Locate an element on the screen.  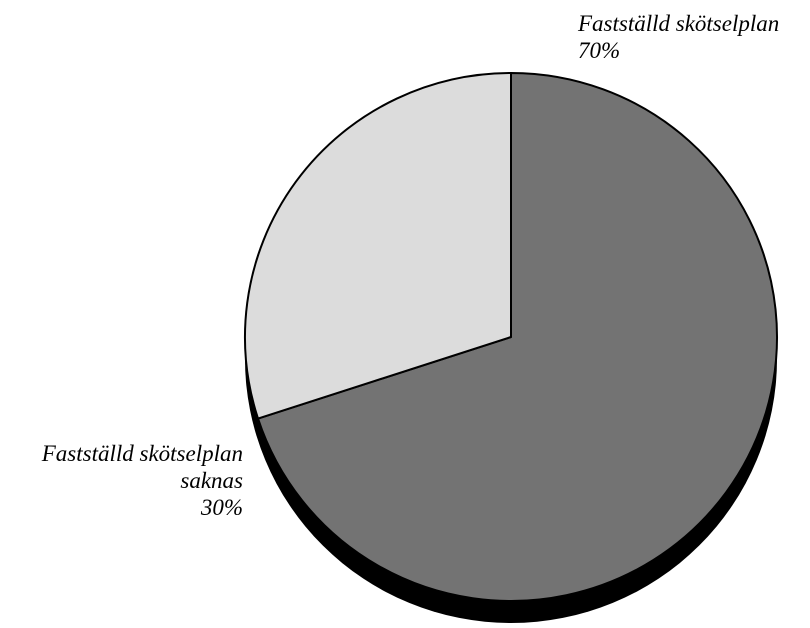
slice-percent-label: 70% is located at coordinates (599, 50).